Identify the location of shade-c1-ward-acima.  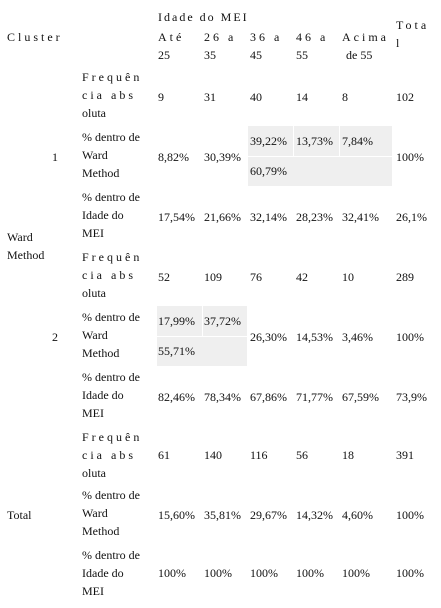
(366, 141).